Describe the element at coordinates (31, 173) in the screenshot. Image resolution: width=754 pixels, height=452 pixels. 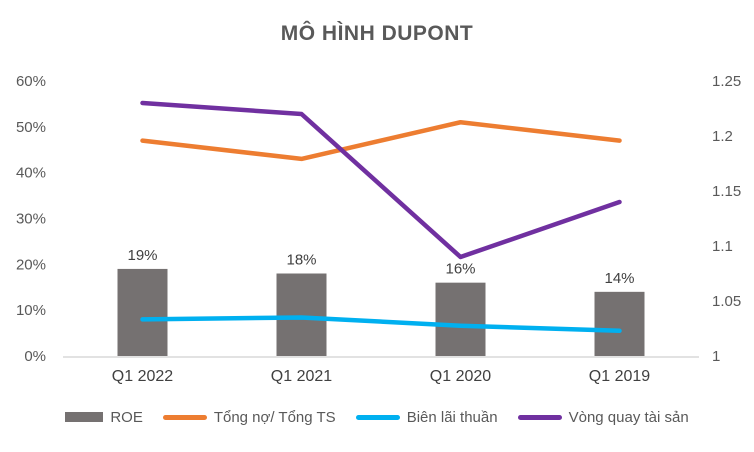
I see `left-axis-tick: 40%` at that location.